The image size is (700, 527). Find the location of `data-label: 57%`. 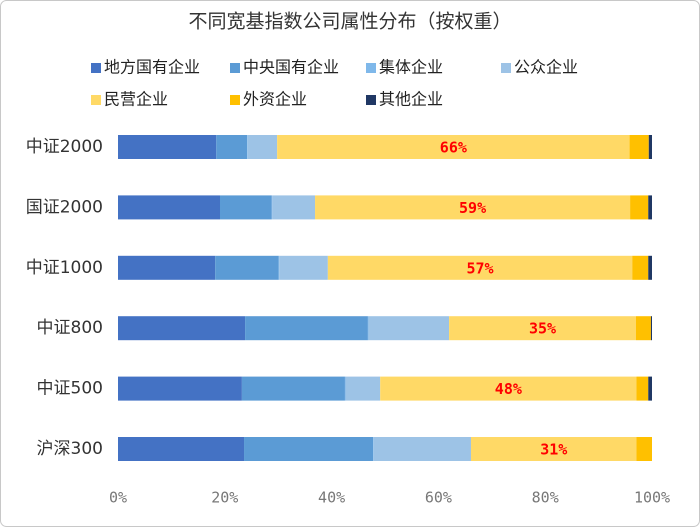

data-label: 57% is located at coordinates (480, 268).